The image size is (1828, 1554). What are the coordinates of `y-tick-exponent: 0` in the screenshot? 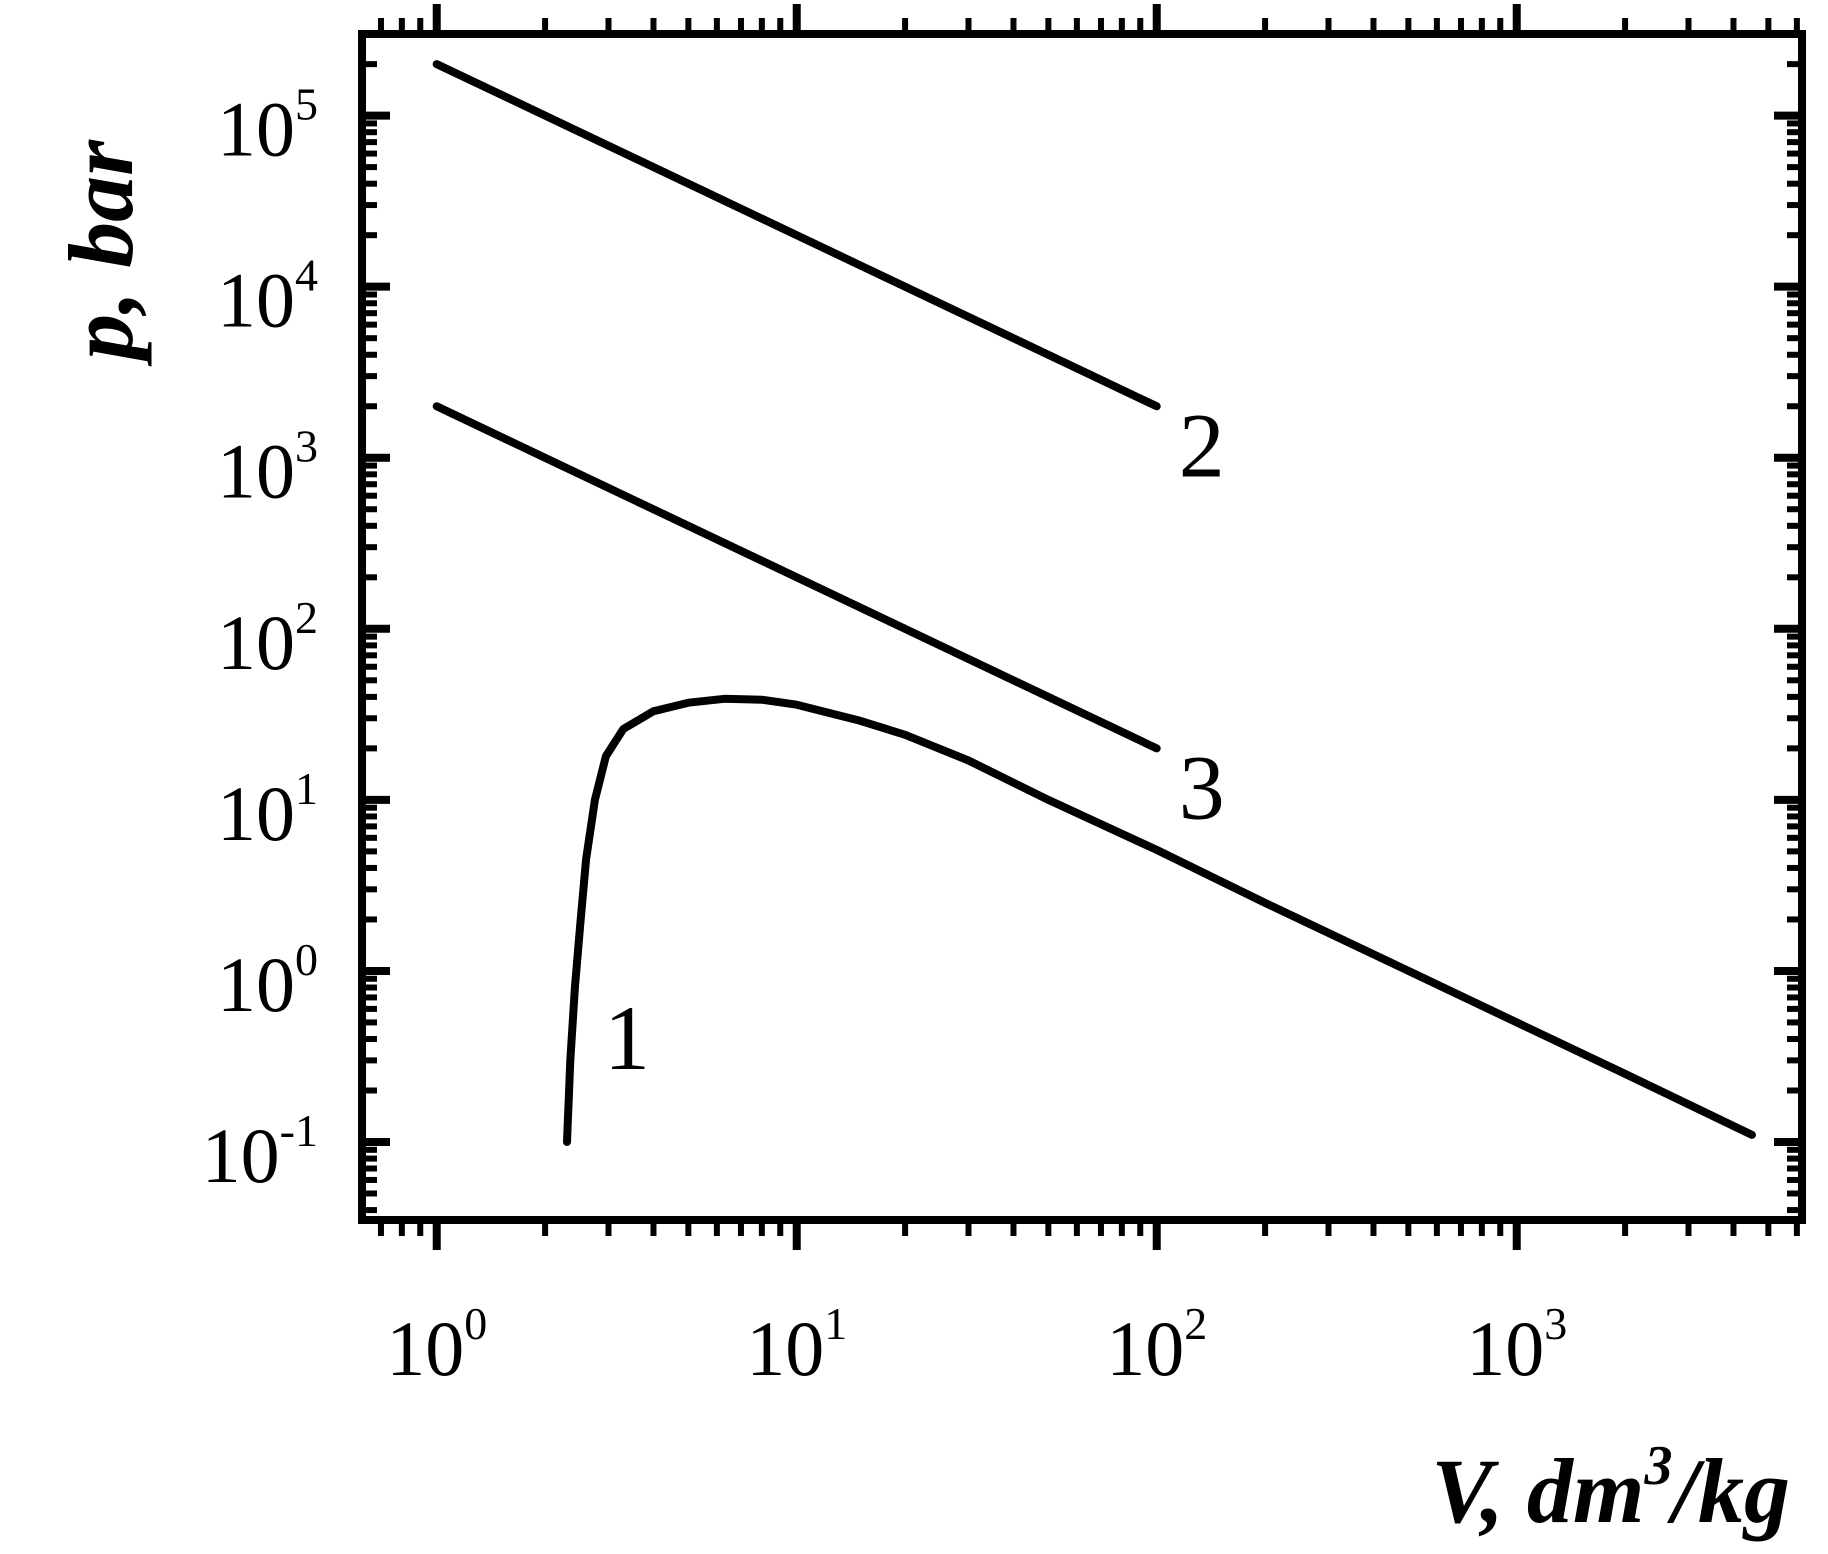 It's located at (306, 959).